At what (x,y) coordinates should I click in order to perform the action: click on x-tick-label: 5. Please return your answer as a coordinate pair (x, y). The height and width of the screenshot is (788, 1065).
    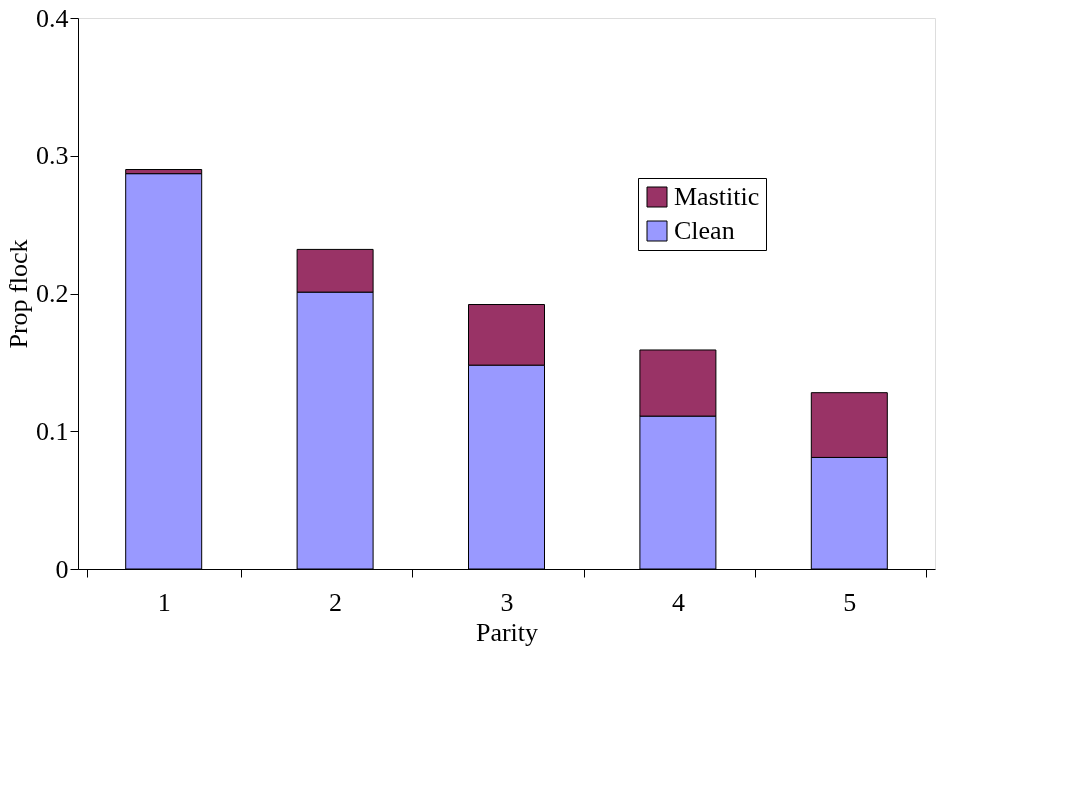
    Looking at the image, I should click on (850, 602).